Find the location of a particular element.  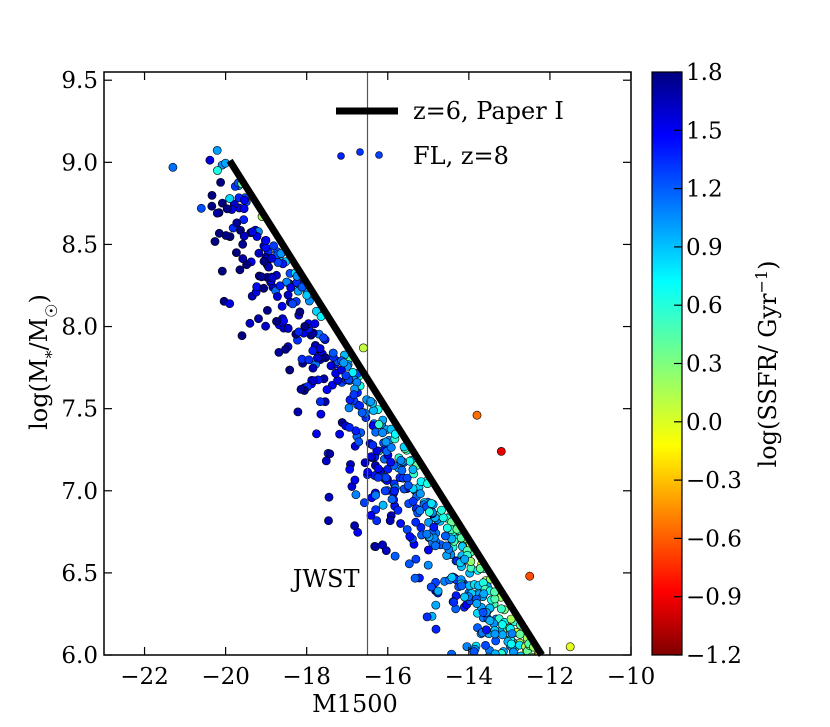

x-tick-label: −16 is located at coordinates (387, 677).